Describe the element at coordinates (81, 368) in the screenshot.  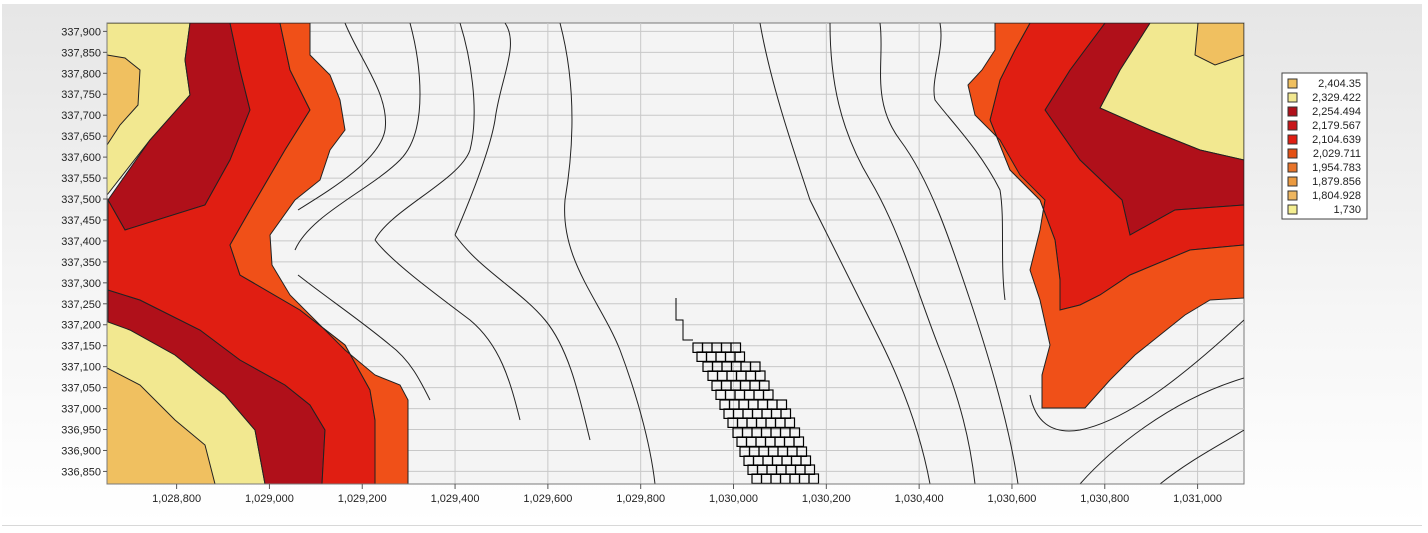
I see `y-tick-label: 337,100` at that location.